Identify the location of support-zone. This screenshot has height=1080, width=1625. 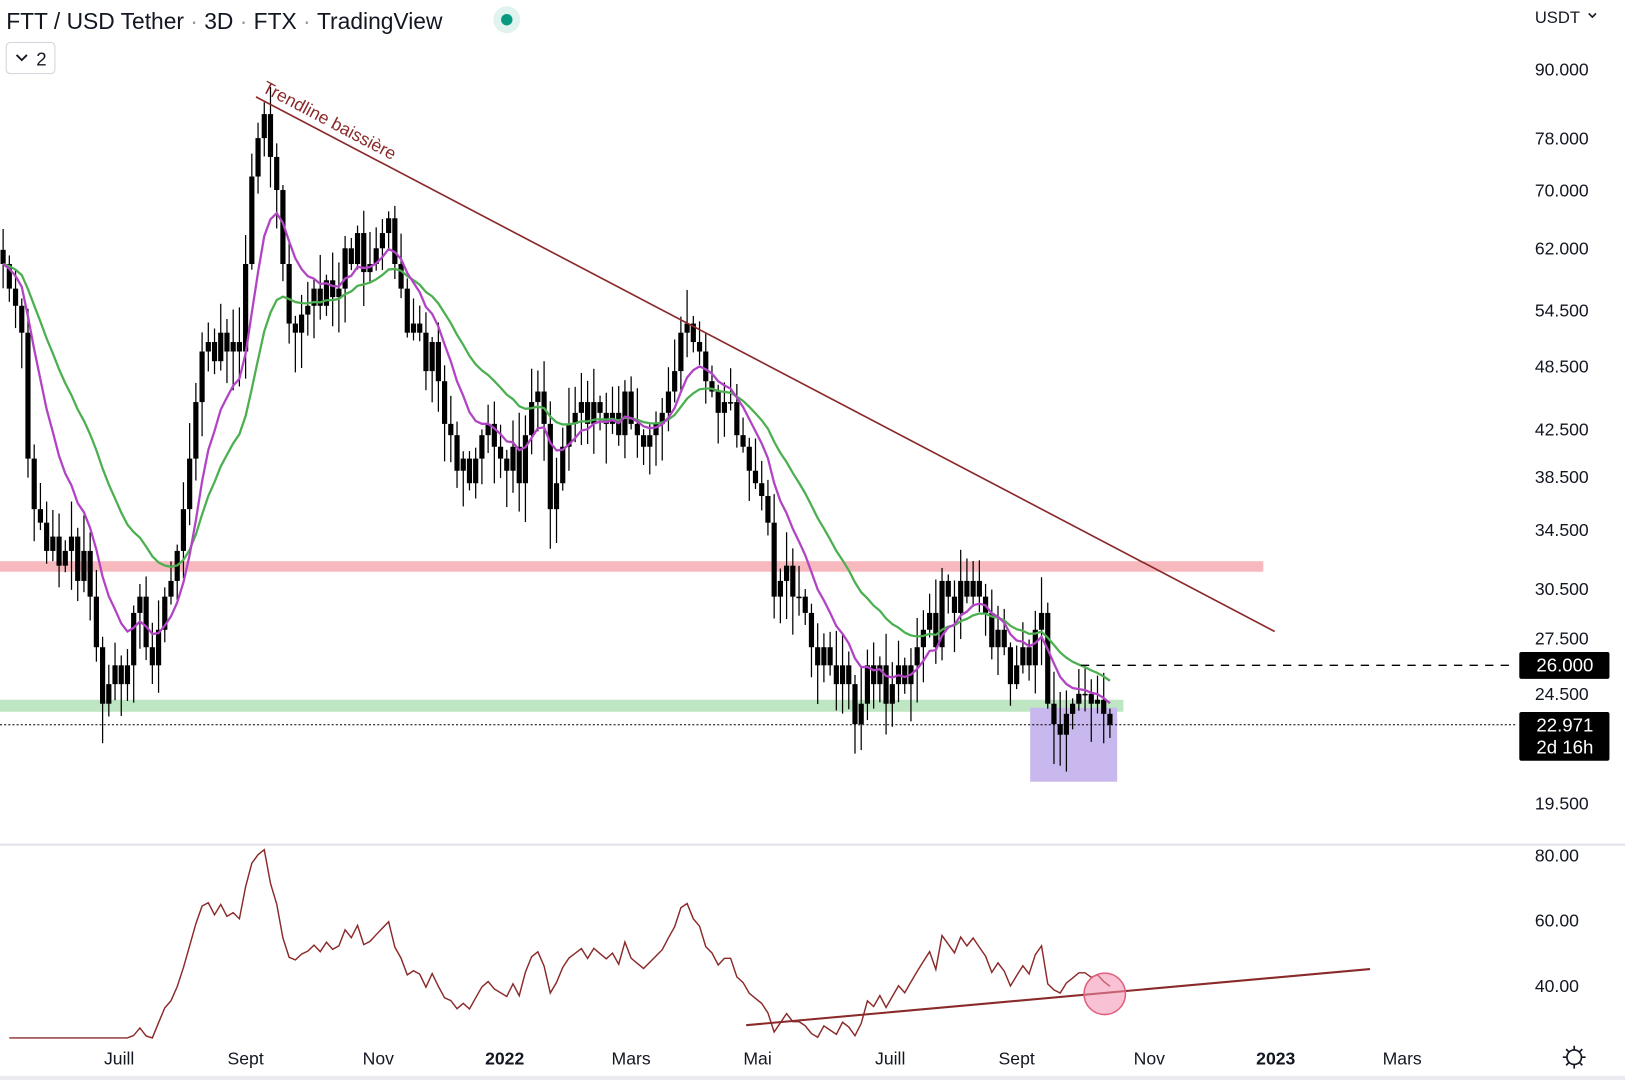
(562, 705).